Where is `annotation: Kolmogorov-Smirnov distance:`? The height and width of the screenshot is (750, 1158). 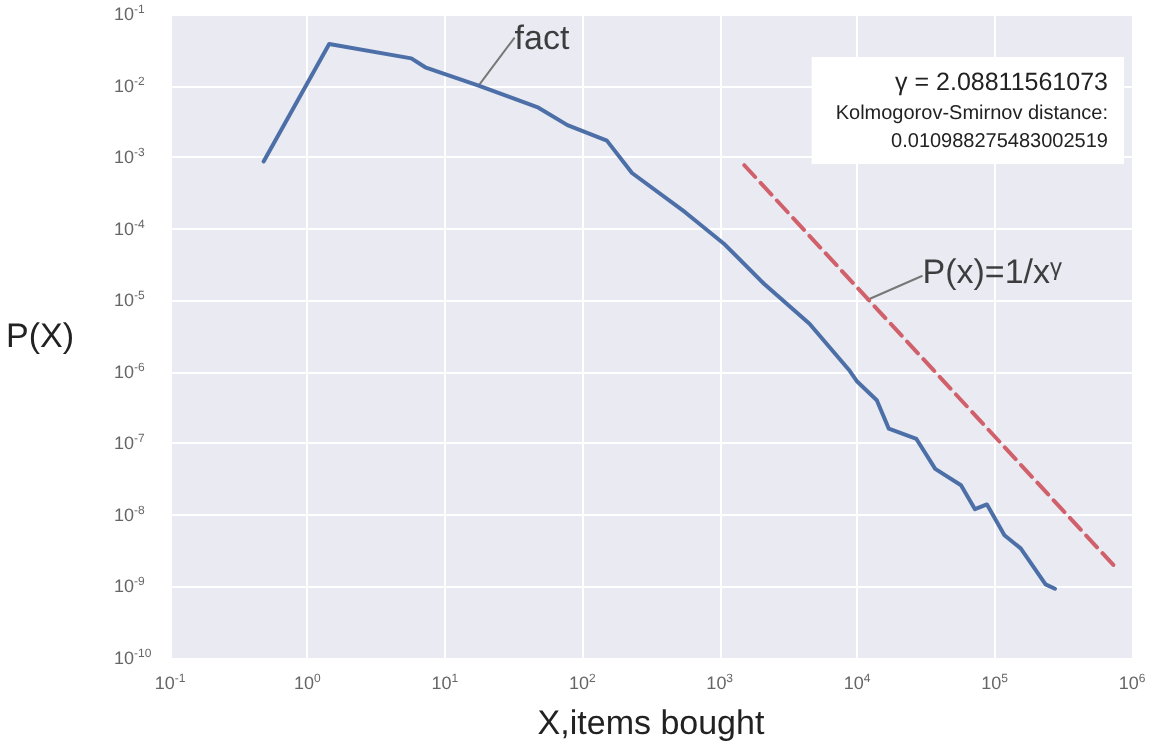 annotation: Kolmogorov-Smirnov distance: is located at coordinates (971, 114).